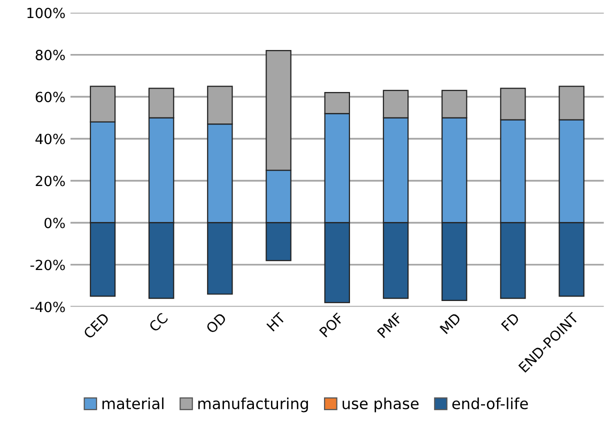 This screenshot has height=426, width=613. What do you see at coordinates (490, 403) in the screenshot?
I see `legend-label: end-of-life` at bounding box center [490, 403].